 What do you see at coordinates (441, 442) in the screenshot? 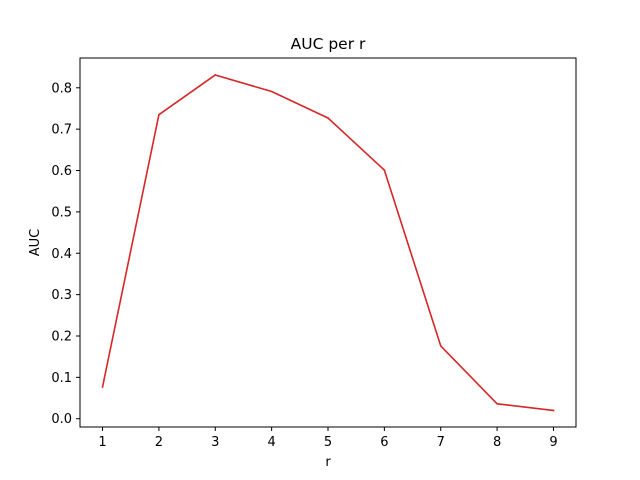
I see `x-tick-label: 7` at bounding box center [441, 442].